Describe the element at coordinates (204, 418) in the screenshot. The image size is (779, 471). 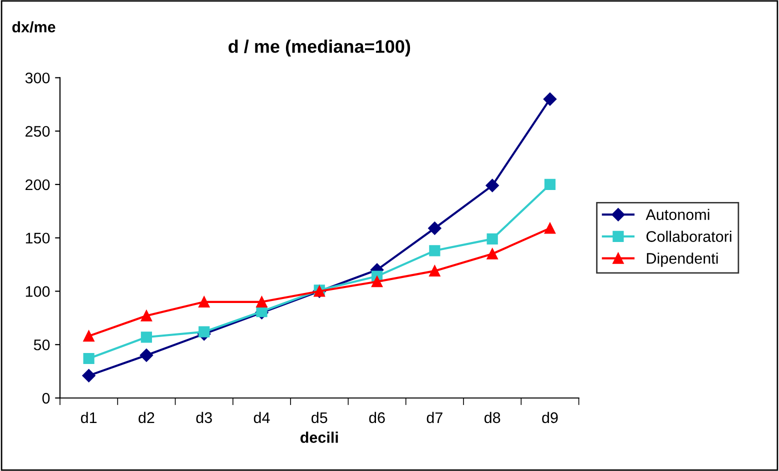
I see `x-tick-label: d3` at that location.